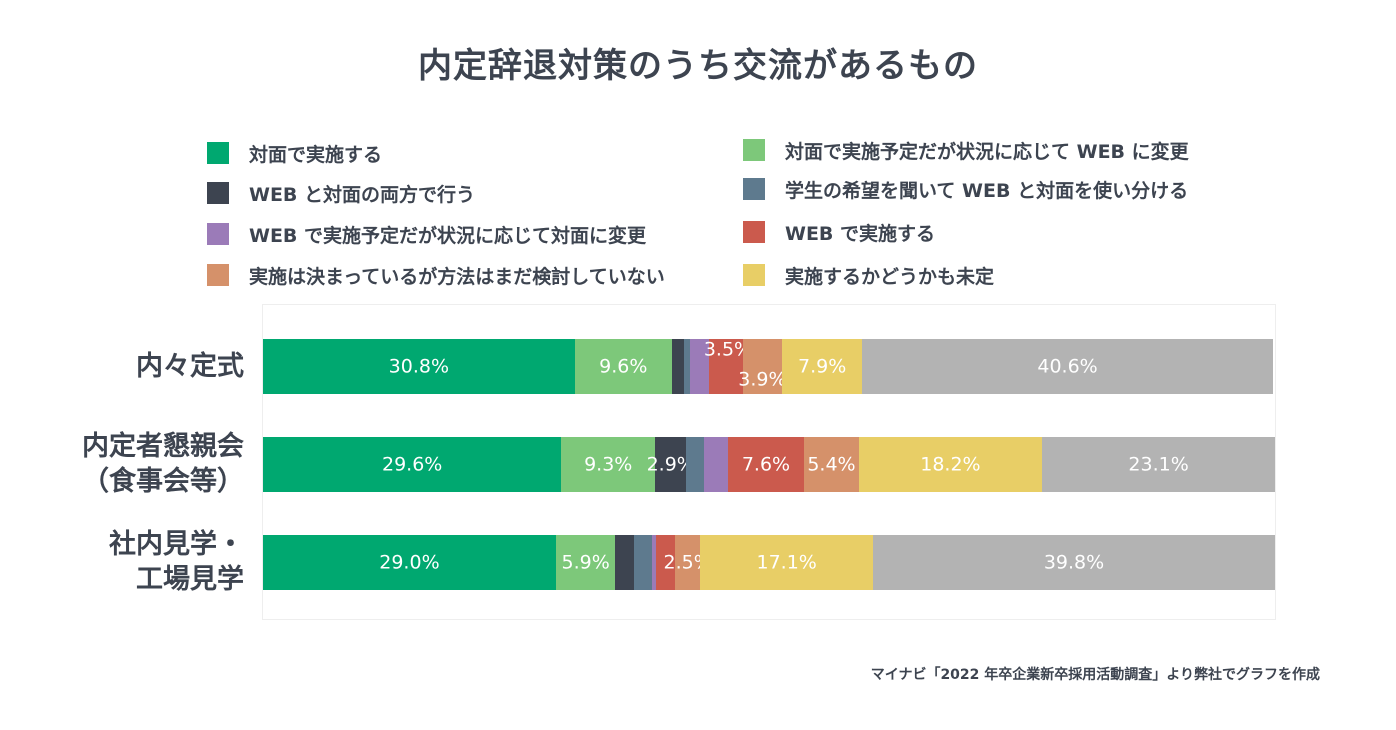 The width and height of the screenshot is (1396, 730). I want to click on category-label: 社内見学・ 工場見学, so click(176, 562).